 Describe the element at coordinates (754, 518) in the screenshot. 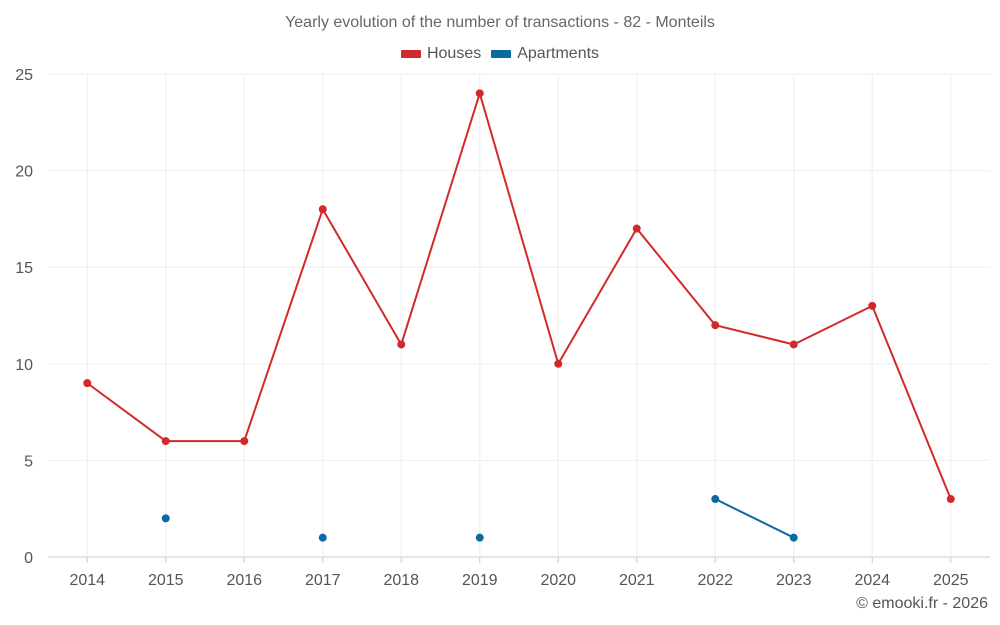

I see `series-line-apartments` at that location.